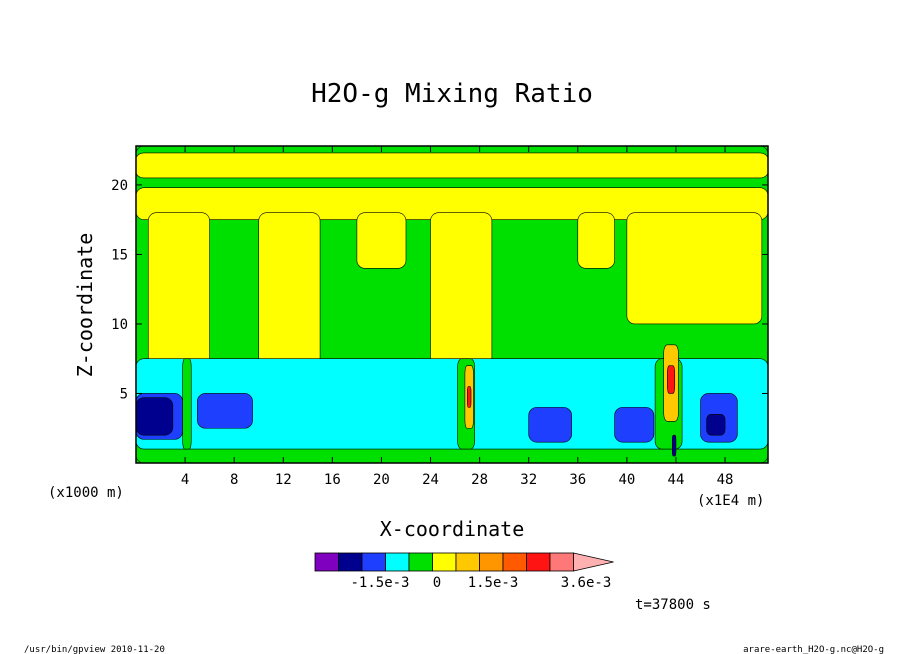 The width and height of the screenshot is (904, 654). Describe the element at coordinates (430, 480) in the screenshot. I see `x-tick-label: 24` at that location.